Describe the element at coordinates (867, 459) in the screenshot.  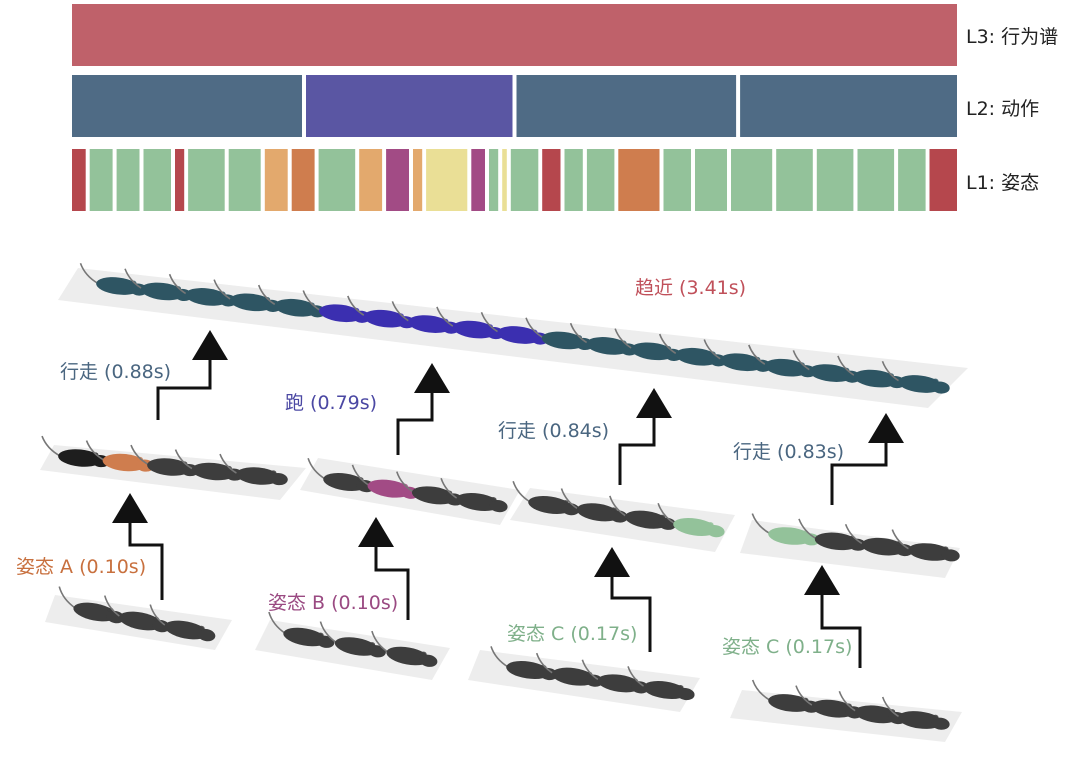
I see `arrow-walk3-to-approach` at that location.